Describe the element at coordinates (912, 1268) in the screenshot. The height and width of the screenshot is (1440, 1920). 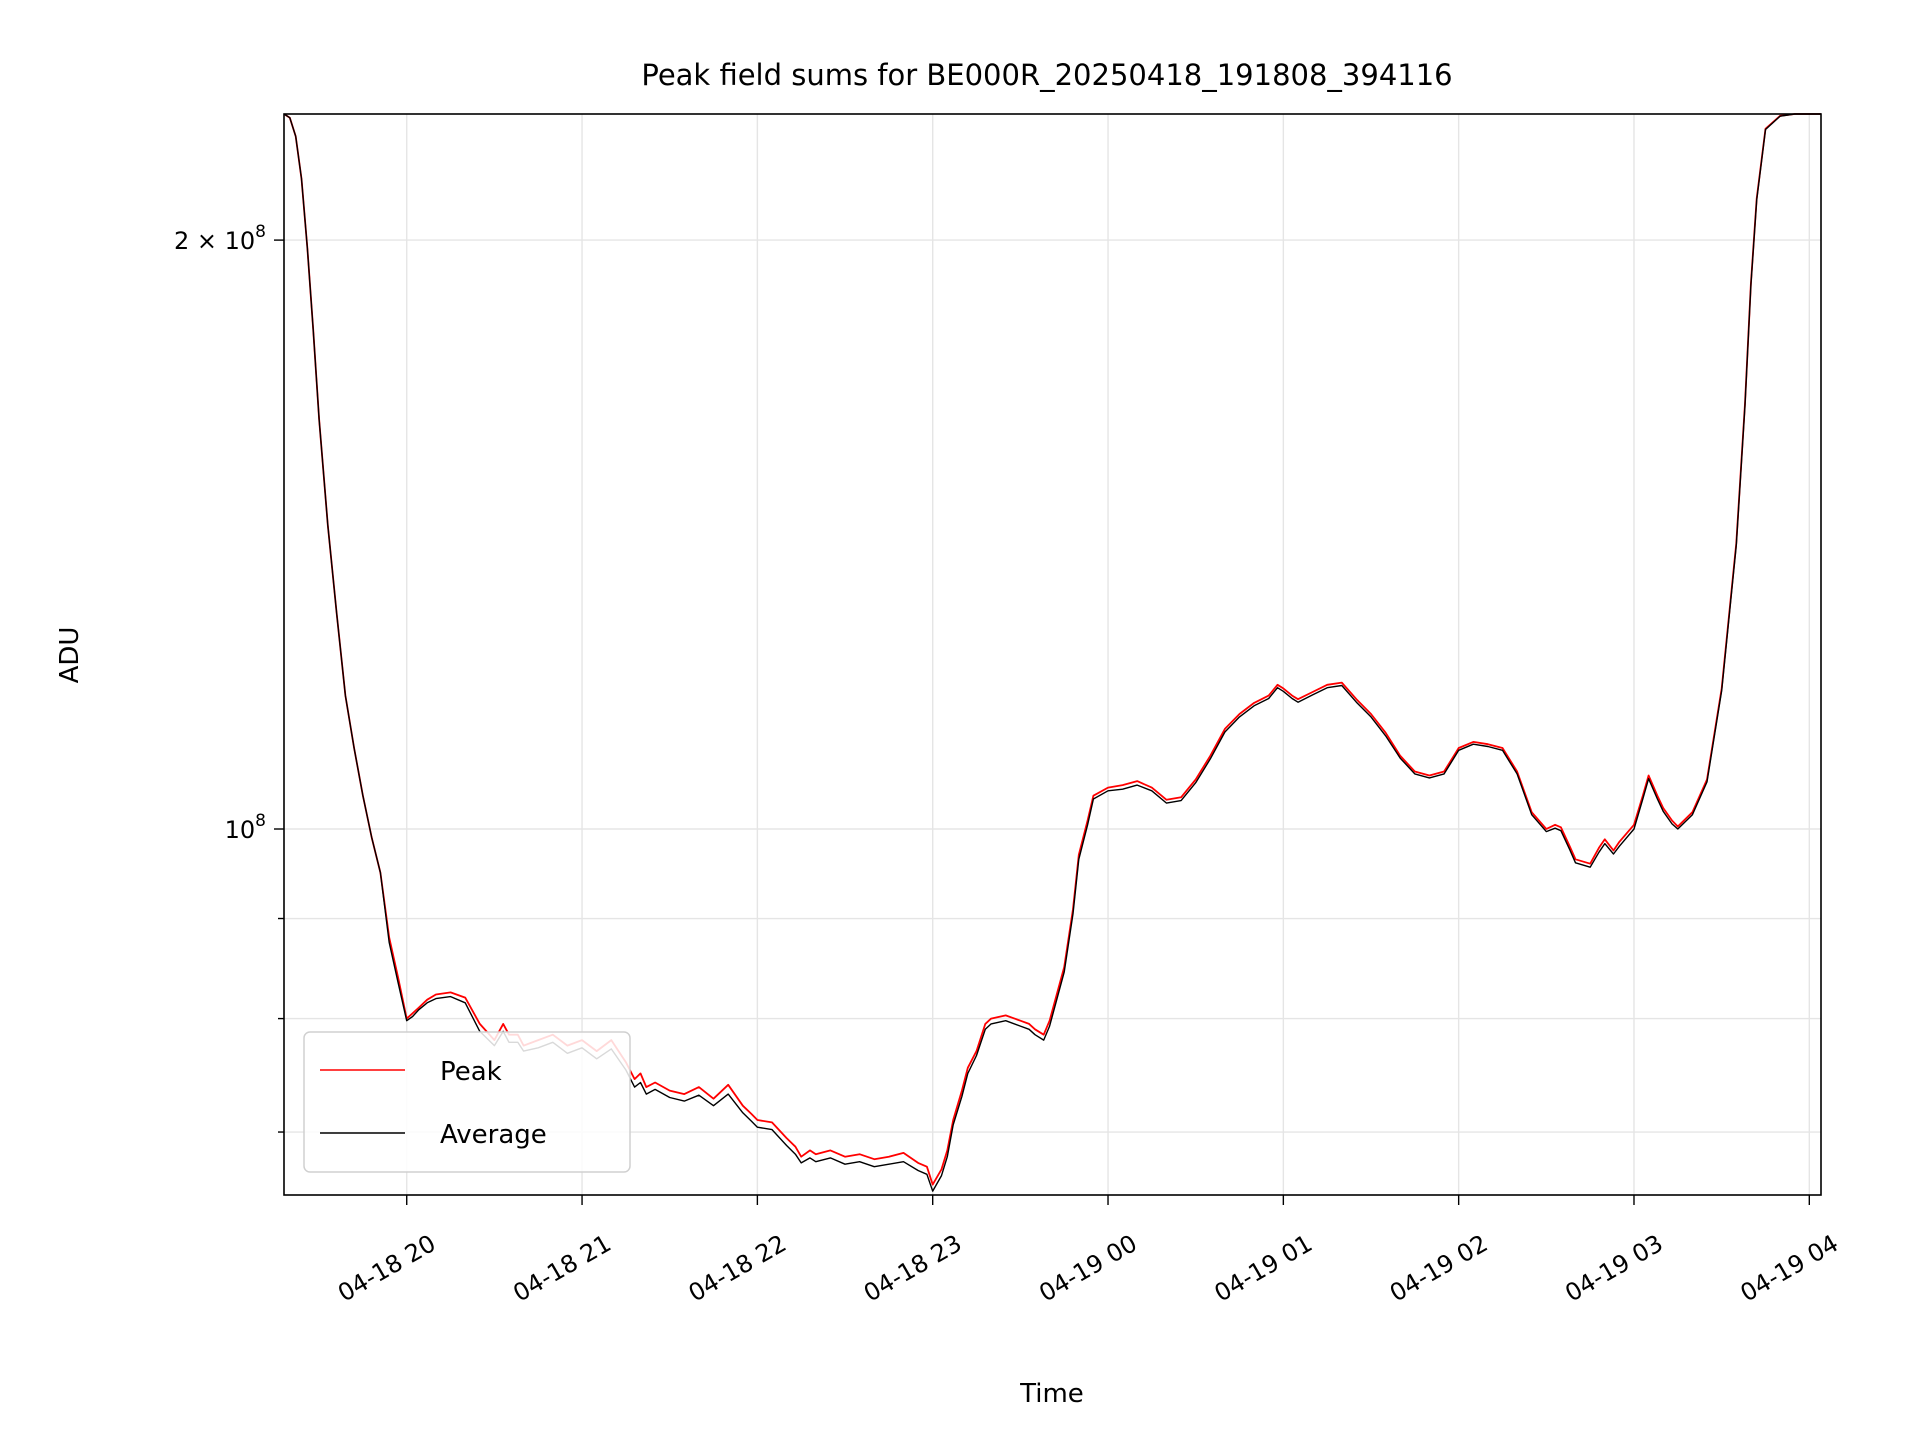
I see `x-tick-label: 04-18 23` at that location.